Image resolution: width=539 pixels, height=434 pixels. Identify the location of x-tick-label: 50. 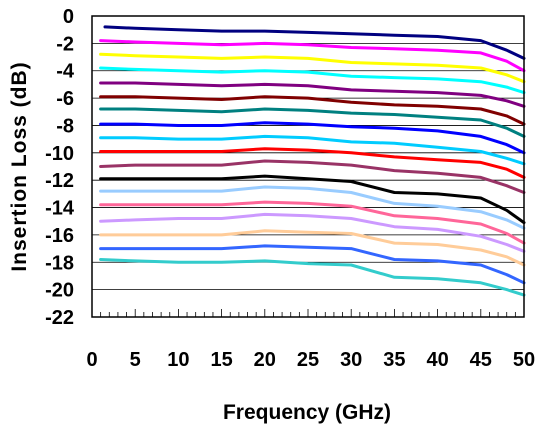
(524, 360).